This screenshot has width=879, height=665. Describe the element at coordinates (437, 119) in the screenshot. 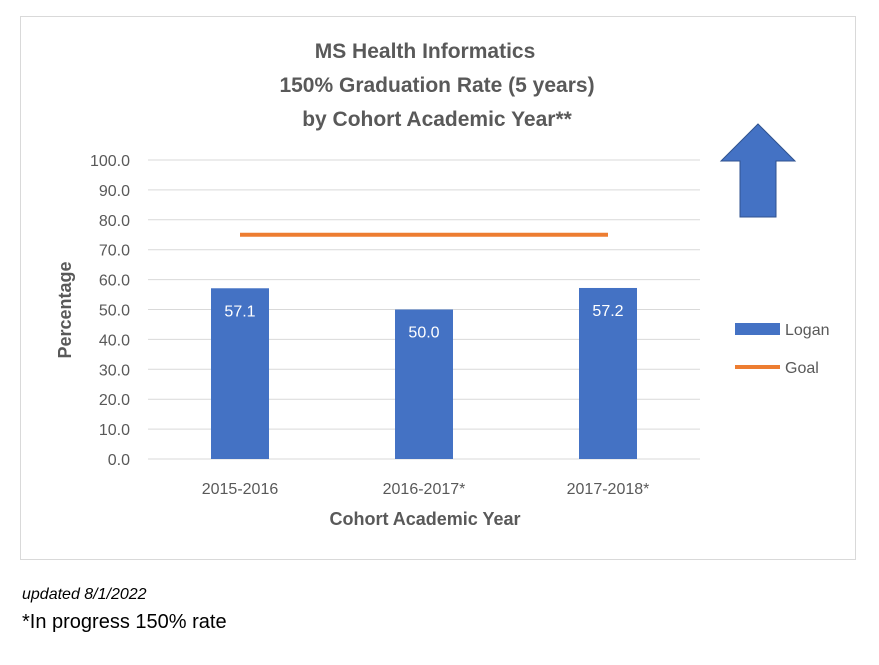

I see `chart-title-line-3: by Cohort Academic Year**` at that location.